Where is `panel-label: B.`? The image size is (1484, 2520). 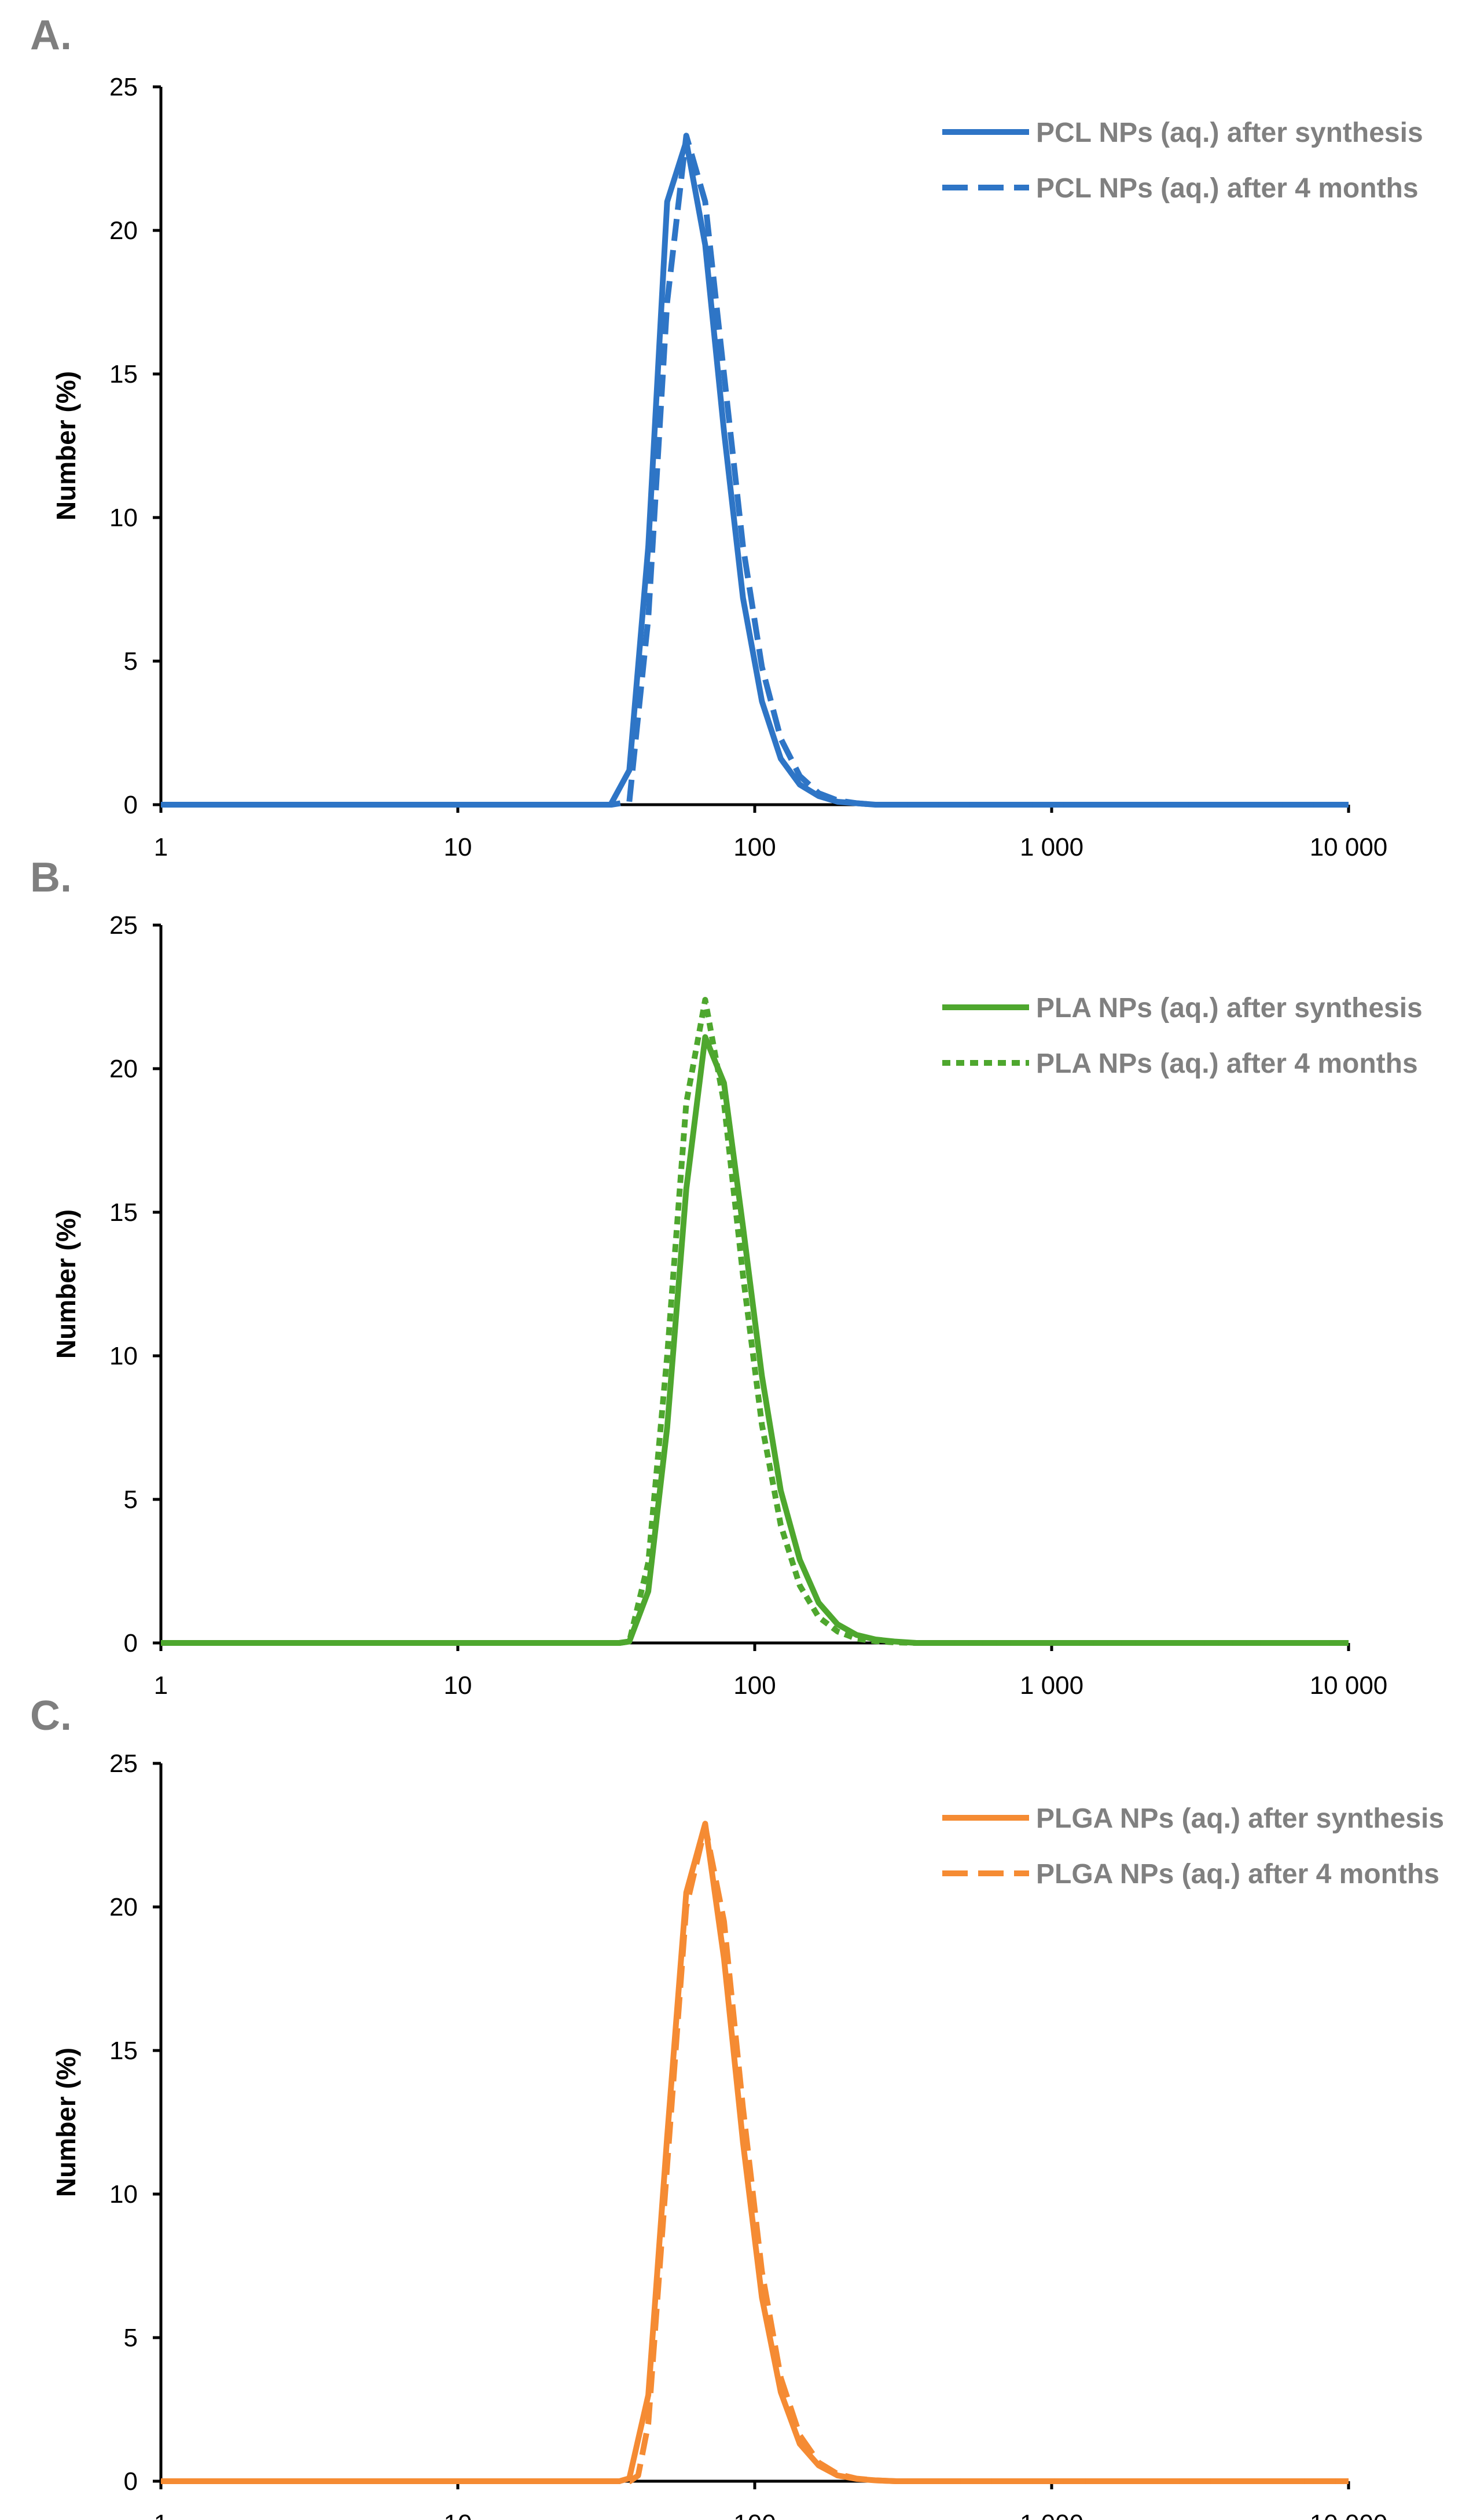 panel-label: B. is located at coordinates (51, 877).